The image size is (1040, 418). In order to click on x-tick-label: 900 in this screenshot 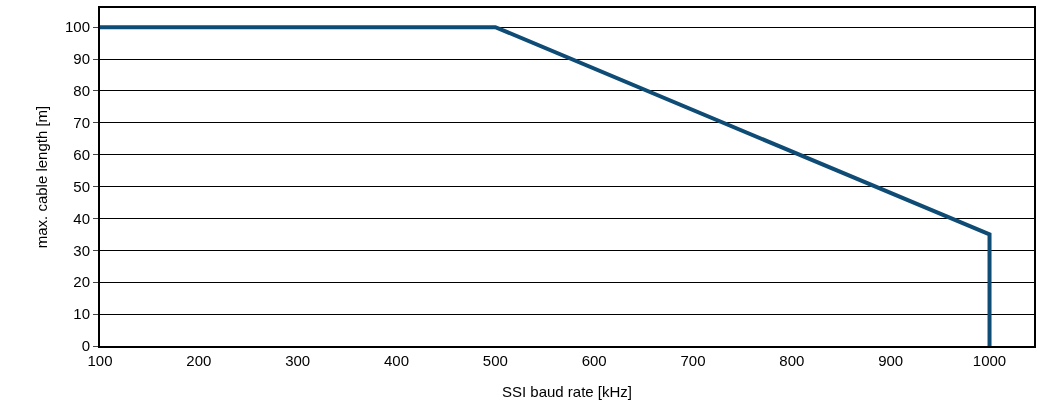, I will do `click(891, 360)`.